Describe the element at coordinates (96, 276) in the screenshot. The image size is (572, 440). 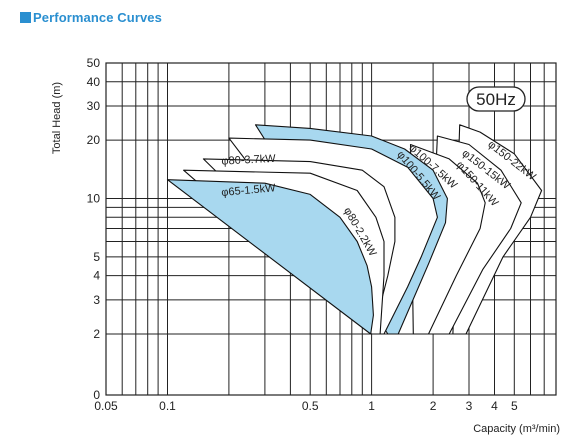
I see `y-tick-label: 4` at that location.